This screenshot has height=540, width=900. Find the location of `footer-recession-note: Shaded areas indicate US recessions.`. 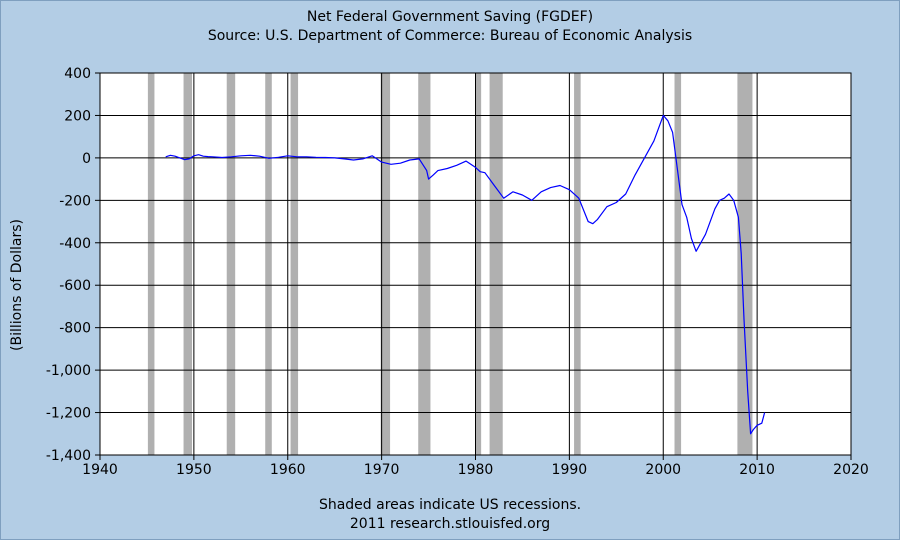

footer-recession-note: Shaded areas indicate US recessions. is located at coordinates (450, 505).